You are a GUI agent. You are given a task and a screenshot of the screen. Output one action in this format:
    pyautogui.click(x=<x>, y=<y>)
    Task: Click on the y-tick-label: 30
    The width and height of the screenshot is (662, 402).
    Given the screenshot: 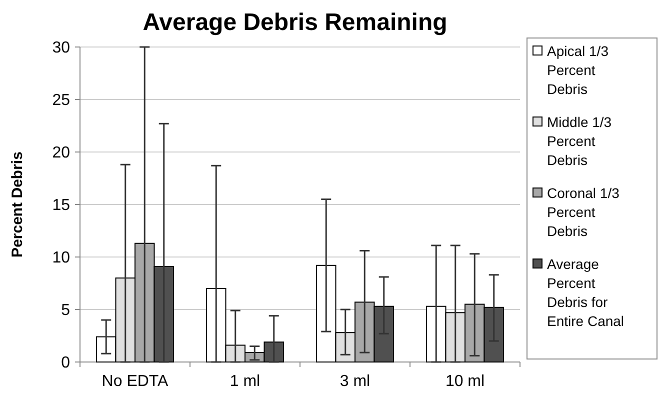 What is the action you would take?
    pyautogui.click(x=61, y=48)
    